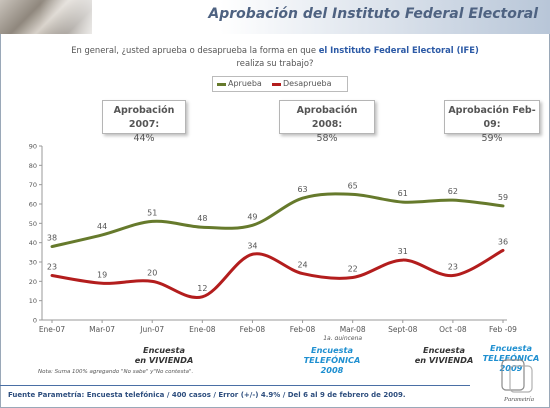  I want to click on callout-2008: Aprobación 2008: 58%, so click(327, 122).